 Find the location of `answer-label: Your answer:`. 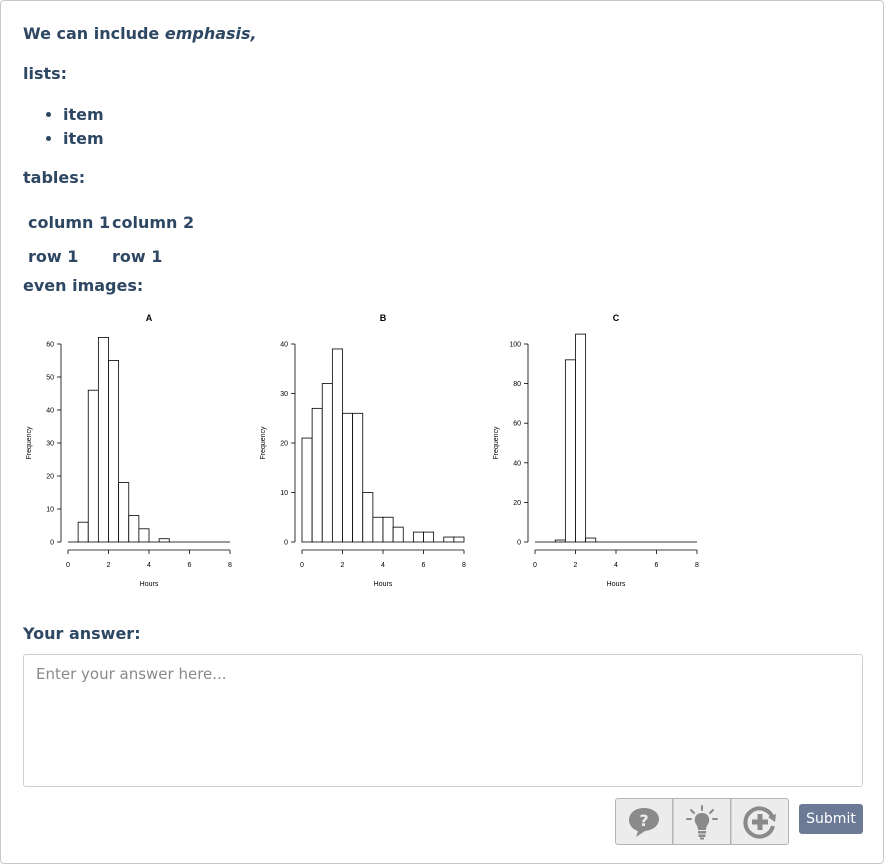

answer-label: Your answer: is located at coordinates (82, 633).